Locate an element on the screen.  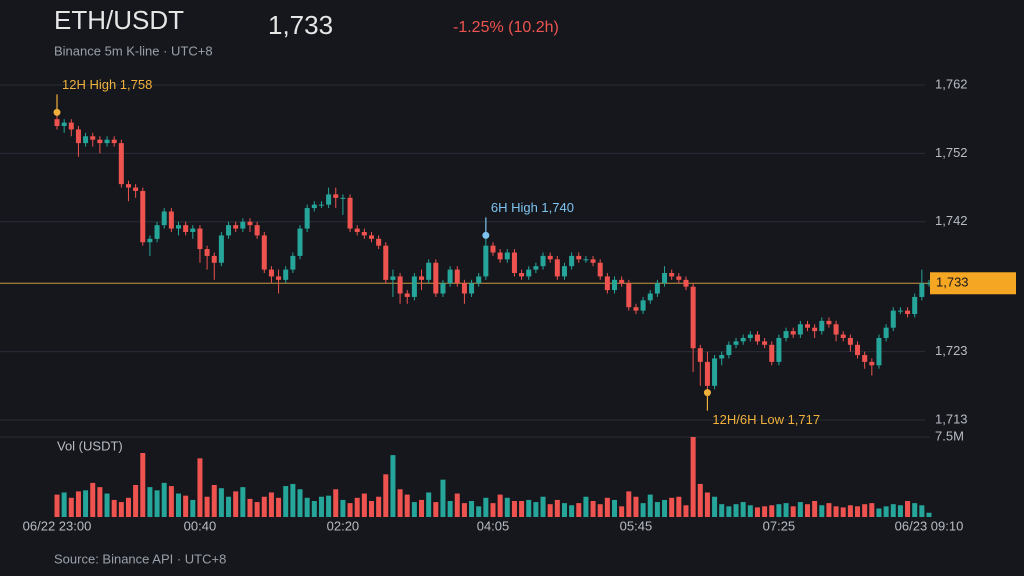
y-tick-label: 1,713 is located at coordinates (951, 418).